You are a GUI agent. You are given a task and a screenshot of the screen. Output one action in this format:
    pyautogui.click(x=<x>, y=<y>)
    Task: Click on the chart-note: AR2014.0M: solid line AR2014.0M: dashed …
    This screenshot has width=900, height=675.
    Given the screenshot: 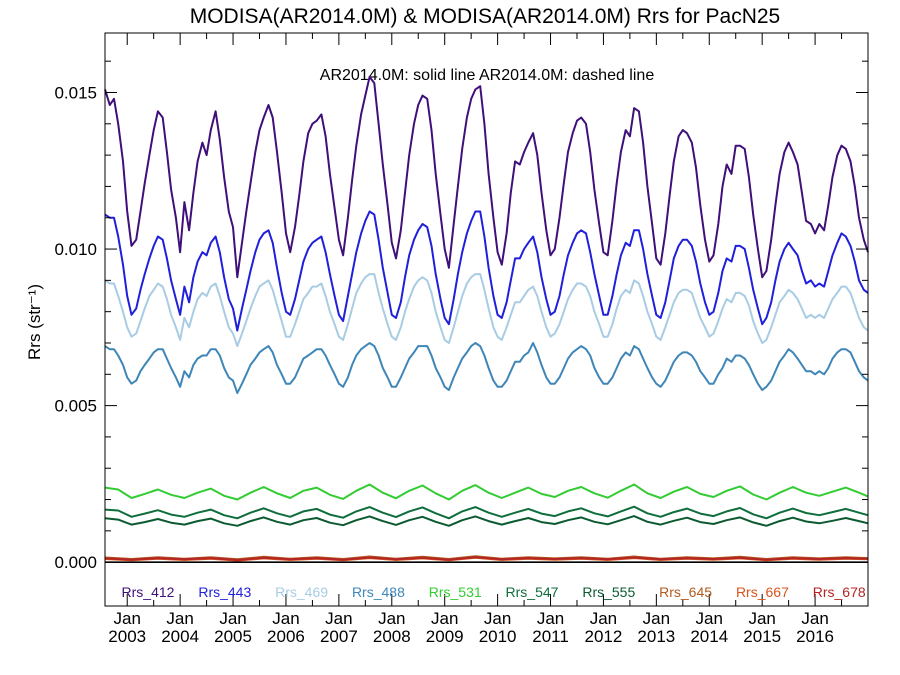 What is the action you would take?
    pyautogui.click(x=487, y=75)
    